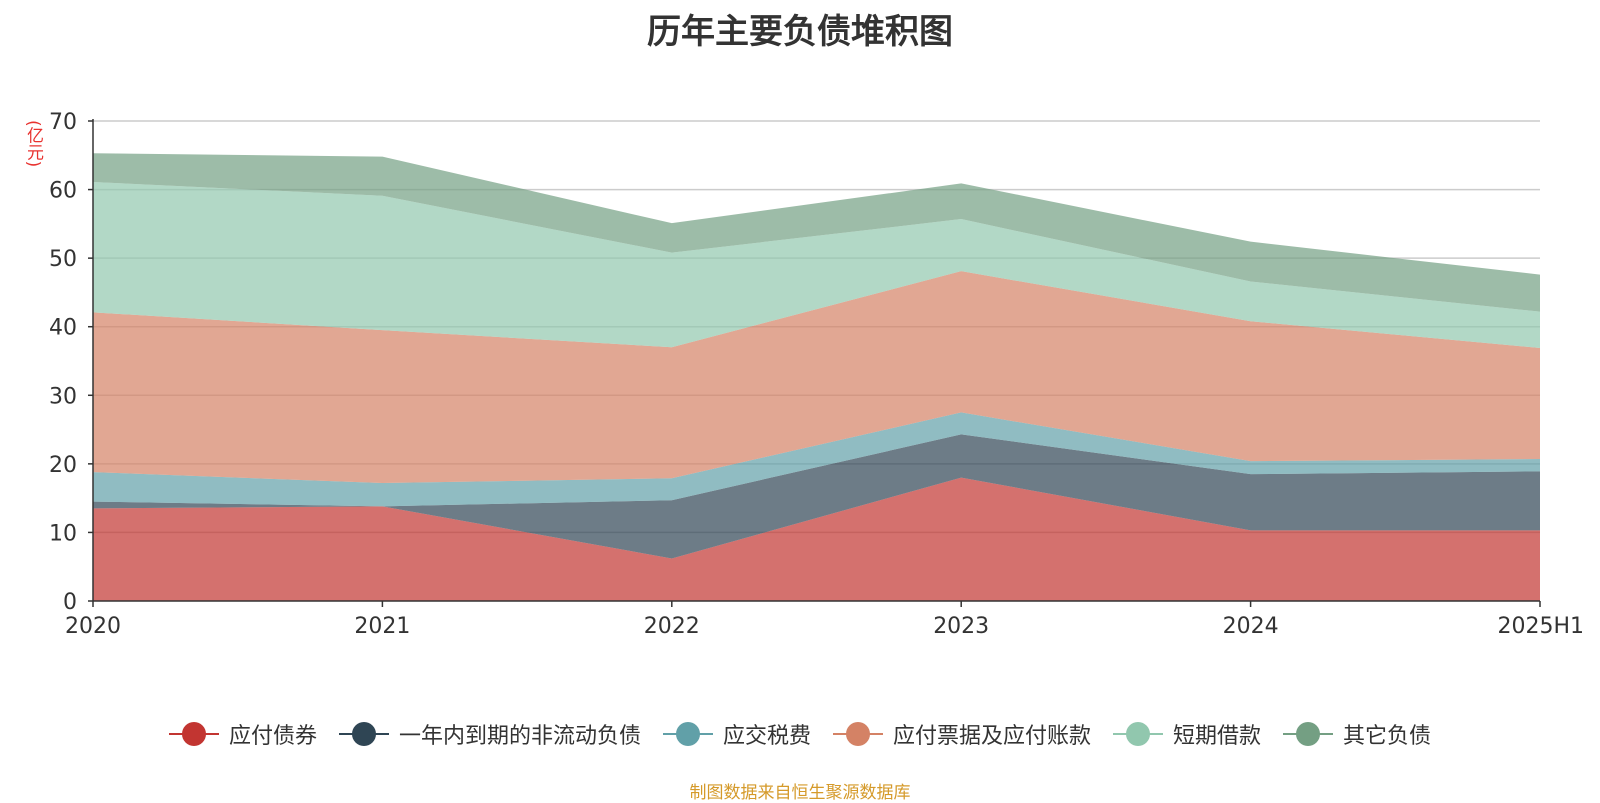 This screenshot has width=1600, height=803. I want to click on y-tick-label: 50, so click(63, 259).